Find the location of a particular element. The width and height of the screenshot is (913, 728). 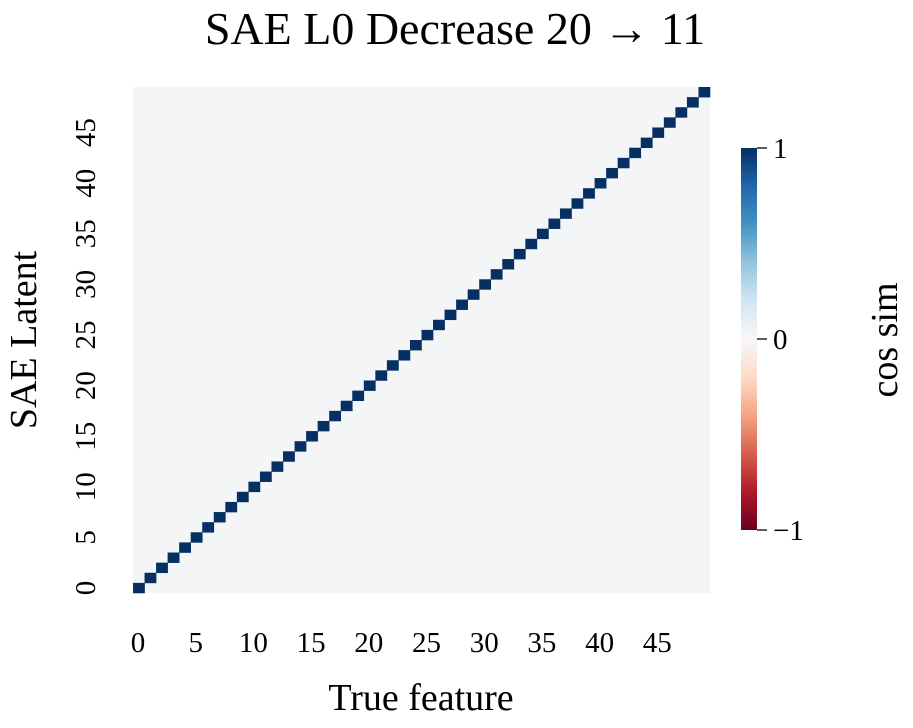

colorbar: 1 0 −1 is located at coordinates (772, 340).